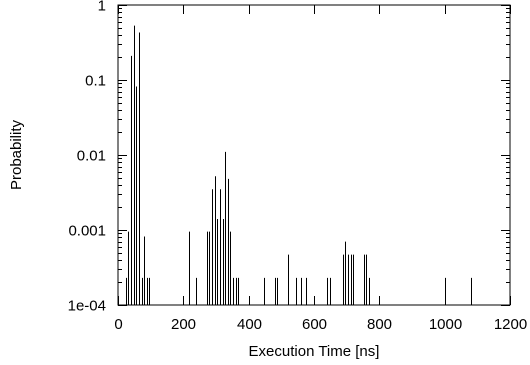  What do you see at coordinates (102, 7) in the screenshot?
I see `y-tick-label: 1` at bounding box center [102, 7].